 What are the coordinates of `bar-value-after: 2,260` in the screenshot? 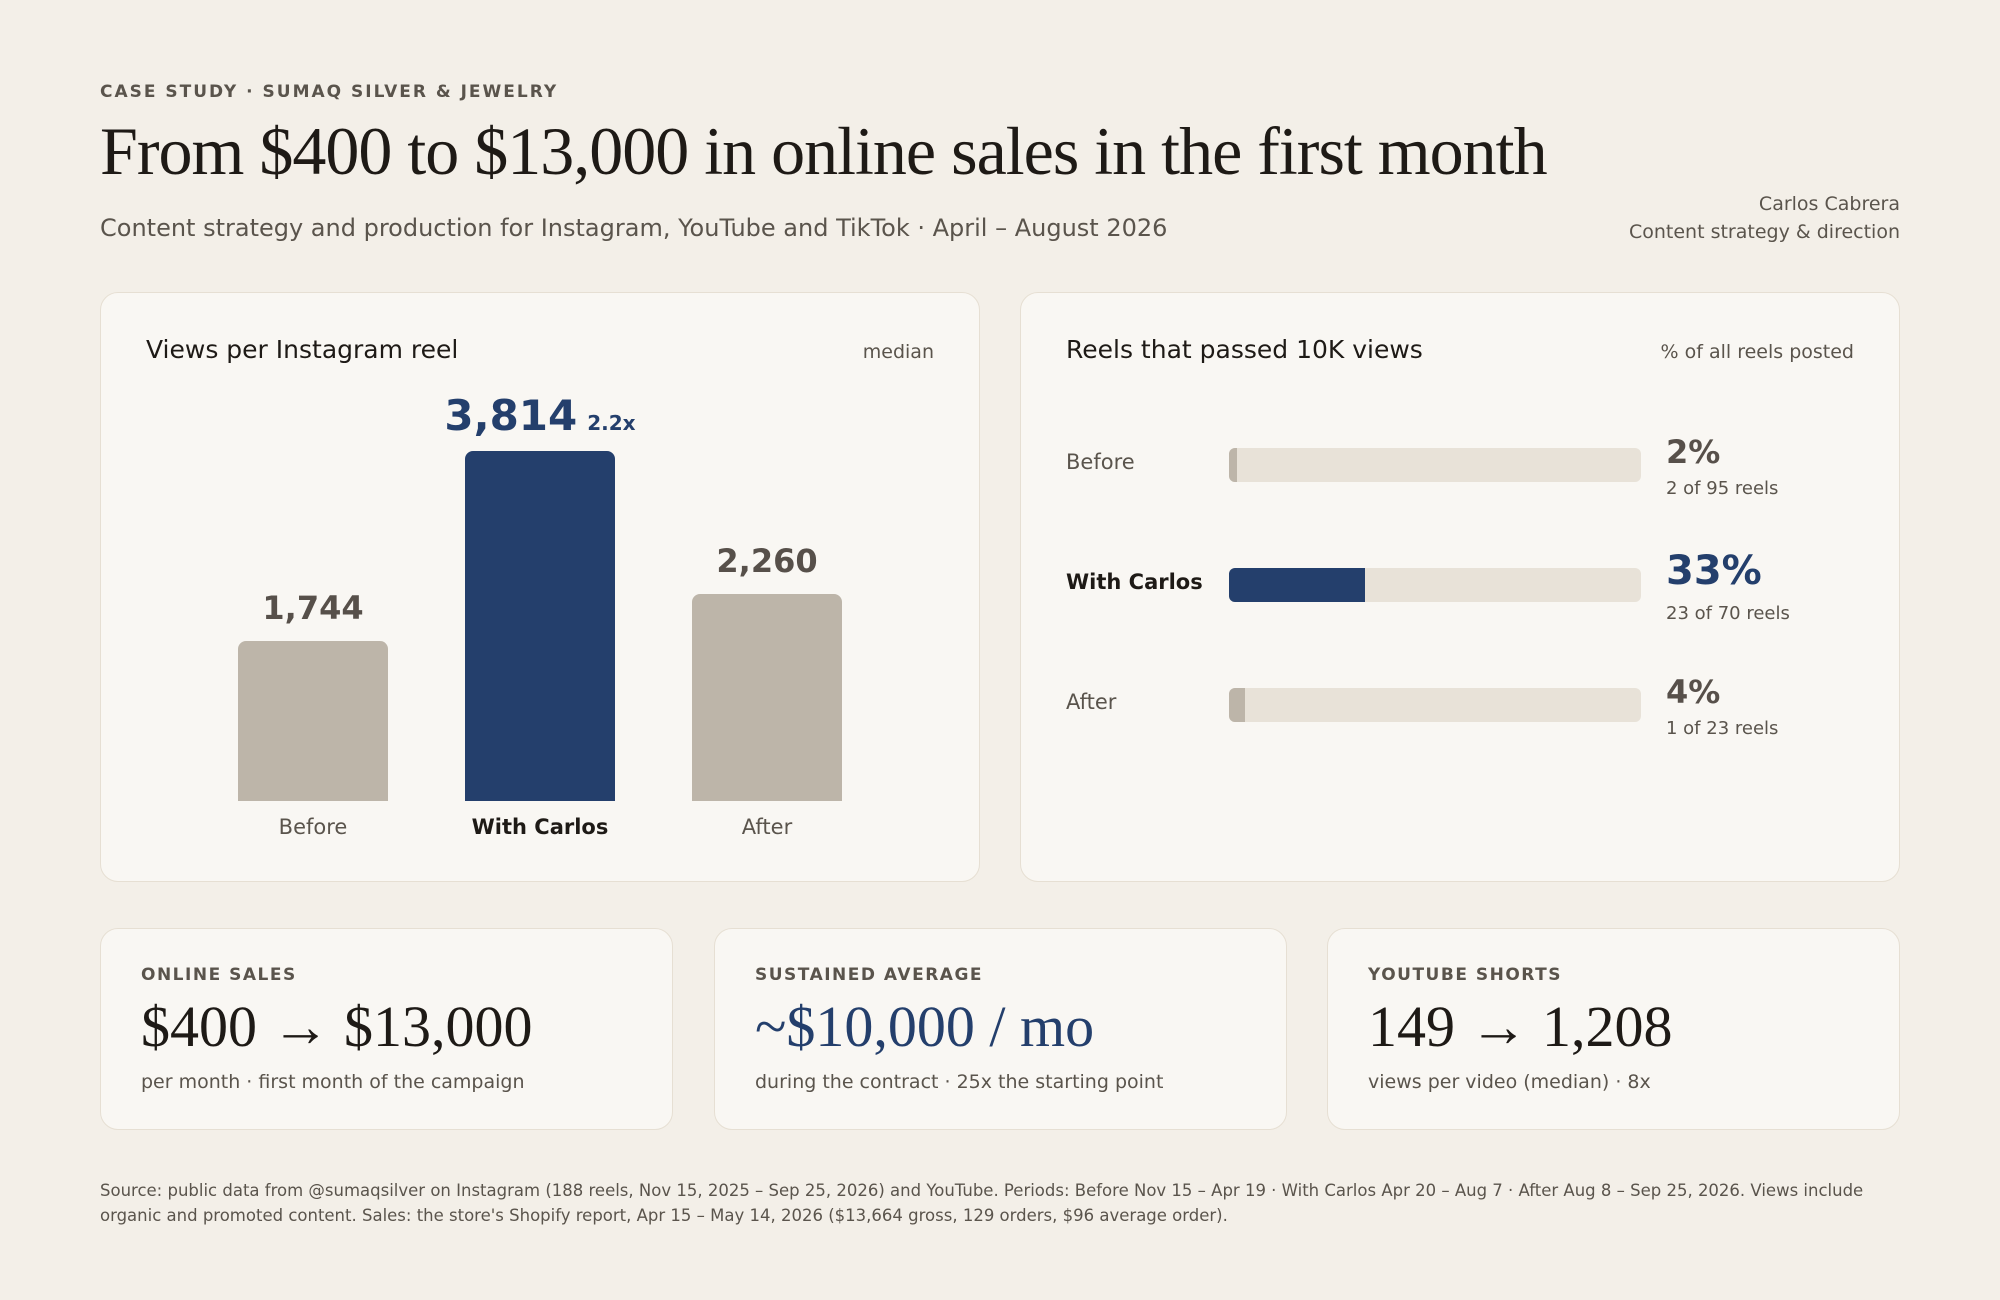 It's located at (767, 561).